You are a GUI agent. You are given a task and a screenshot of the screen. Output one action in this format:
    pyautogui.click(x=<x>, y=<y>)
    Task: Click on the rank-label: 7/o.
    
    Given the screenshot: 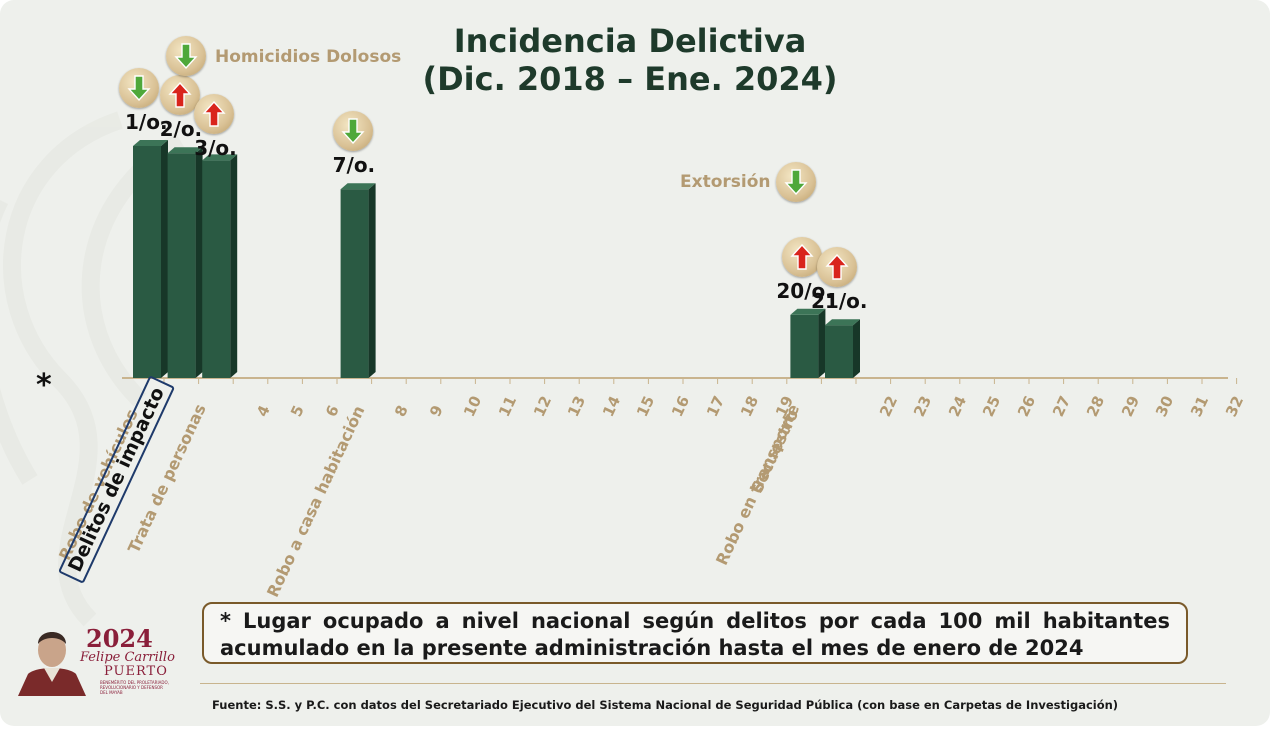 What is the action you would take?
    pyautogui.click(x=354, y=165)
    